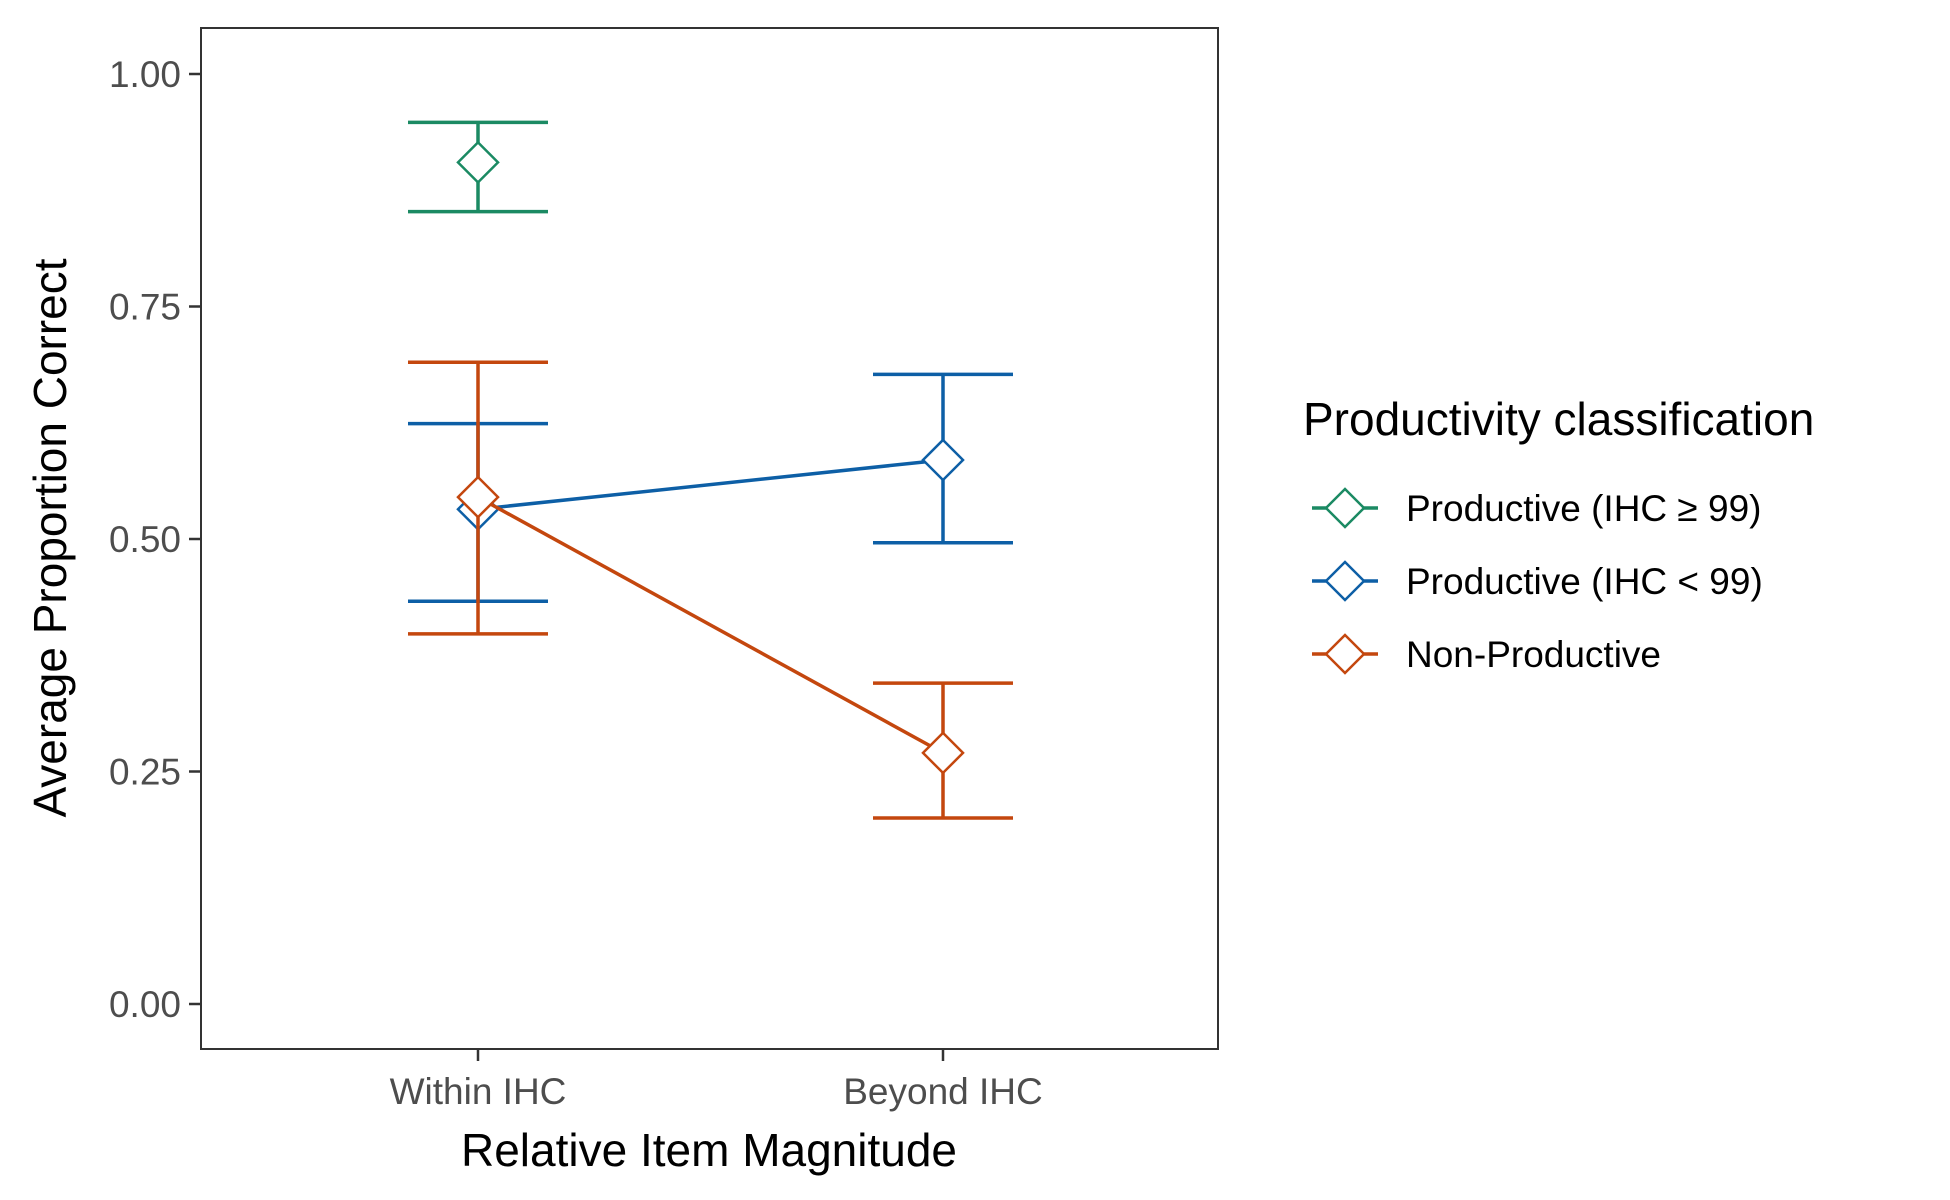 The width and height of the screenshot is (1950, 1200). Describe the element at coordinates (145, 772) in the screenshot. I see `y-tick-label: 0.25` at that location.